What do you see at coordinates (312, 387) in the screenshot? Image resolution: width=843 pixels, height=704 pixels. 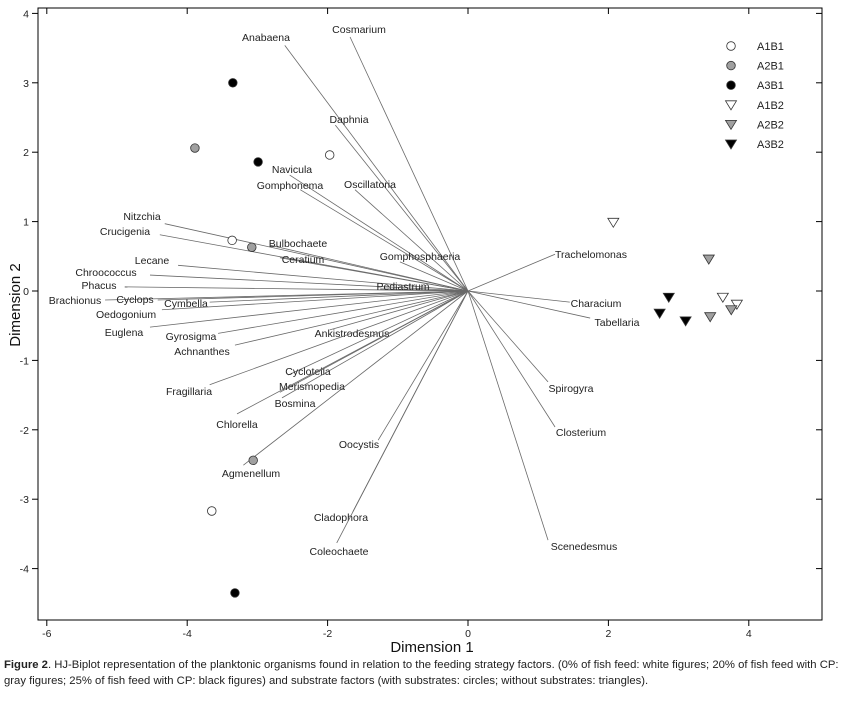 I see `vector-label: Merismopedia` at bounding box center [312, 387].